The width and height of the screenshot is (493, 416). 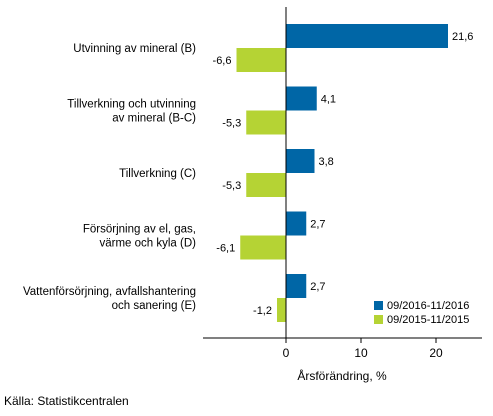 What do you see at coordinates (154, 306) in the screenshot?
I see `category-label-5-line2: och sanering (E)` at bounding box center [154, 306].